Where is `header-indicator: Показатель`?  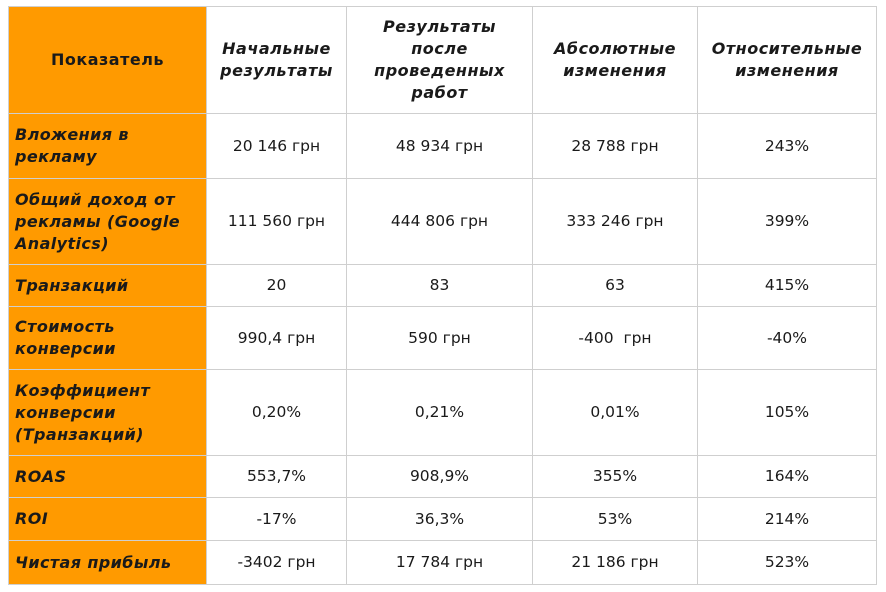
header-indicator: Показатель is located at coordinates (107, 60).